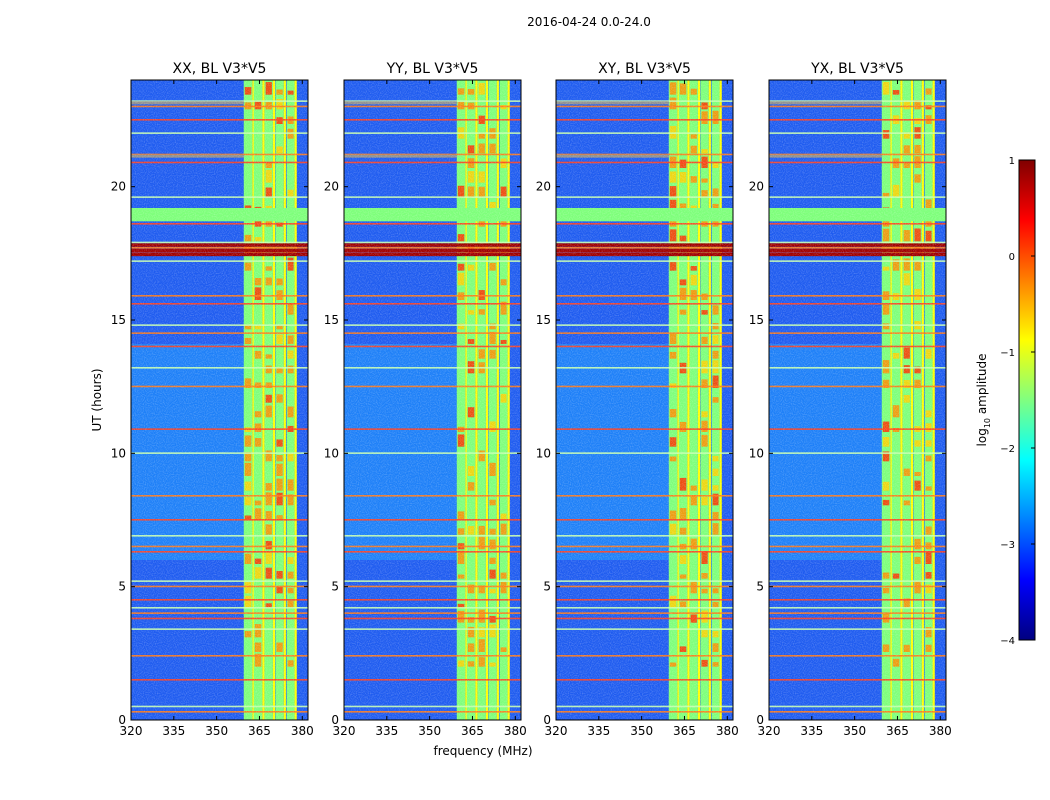  What do you see at coordinates (1007, 449) in the screenshot?
I see `colorbar-tick-label: −2` at bounding box center [1007, 449].